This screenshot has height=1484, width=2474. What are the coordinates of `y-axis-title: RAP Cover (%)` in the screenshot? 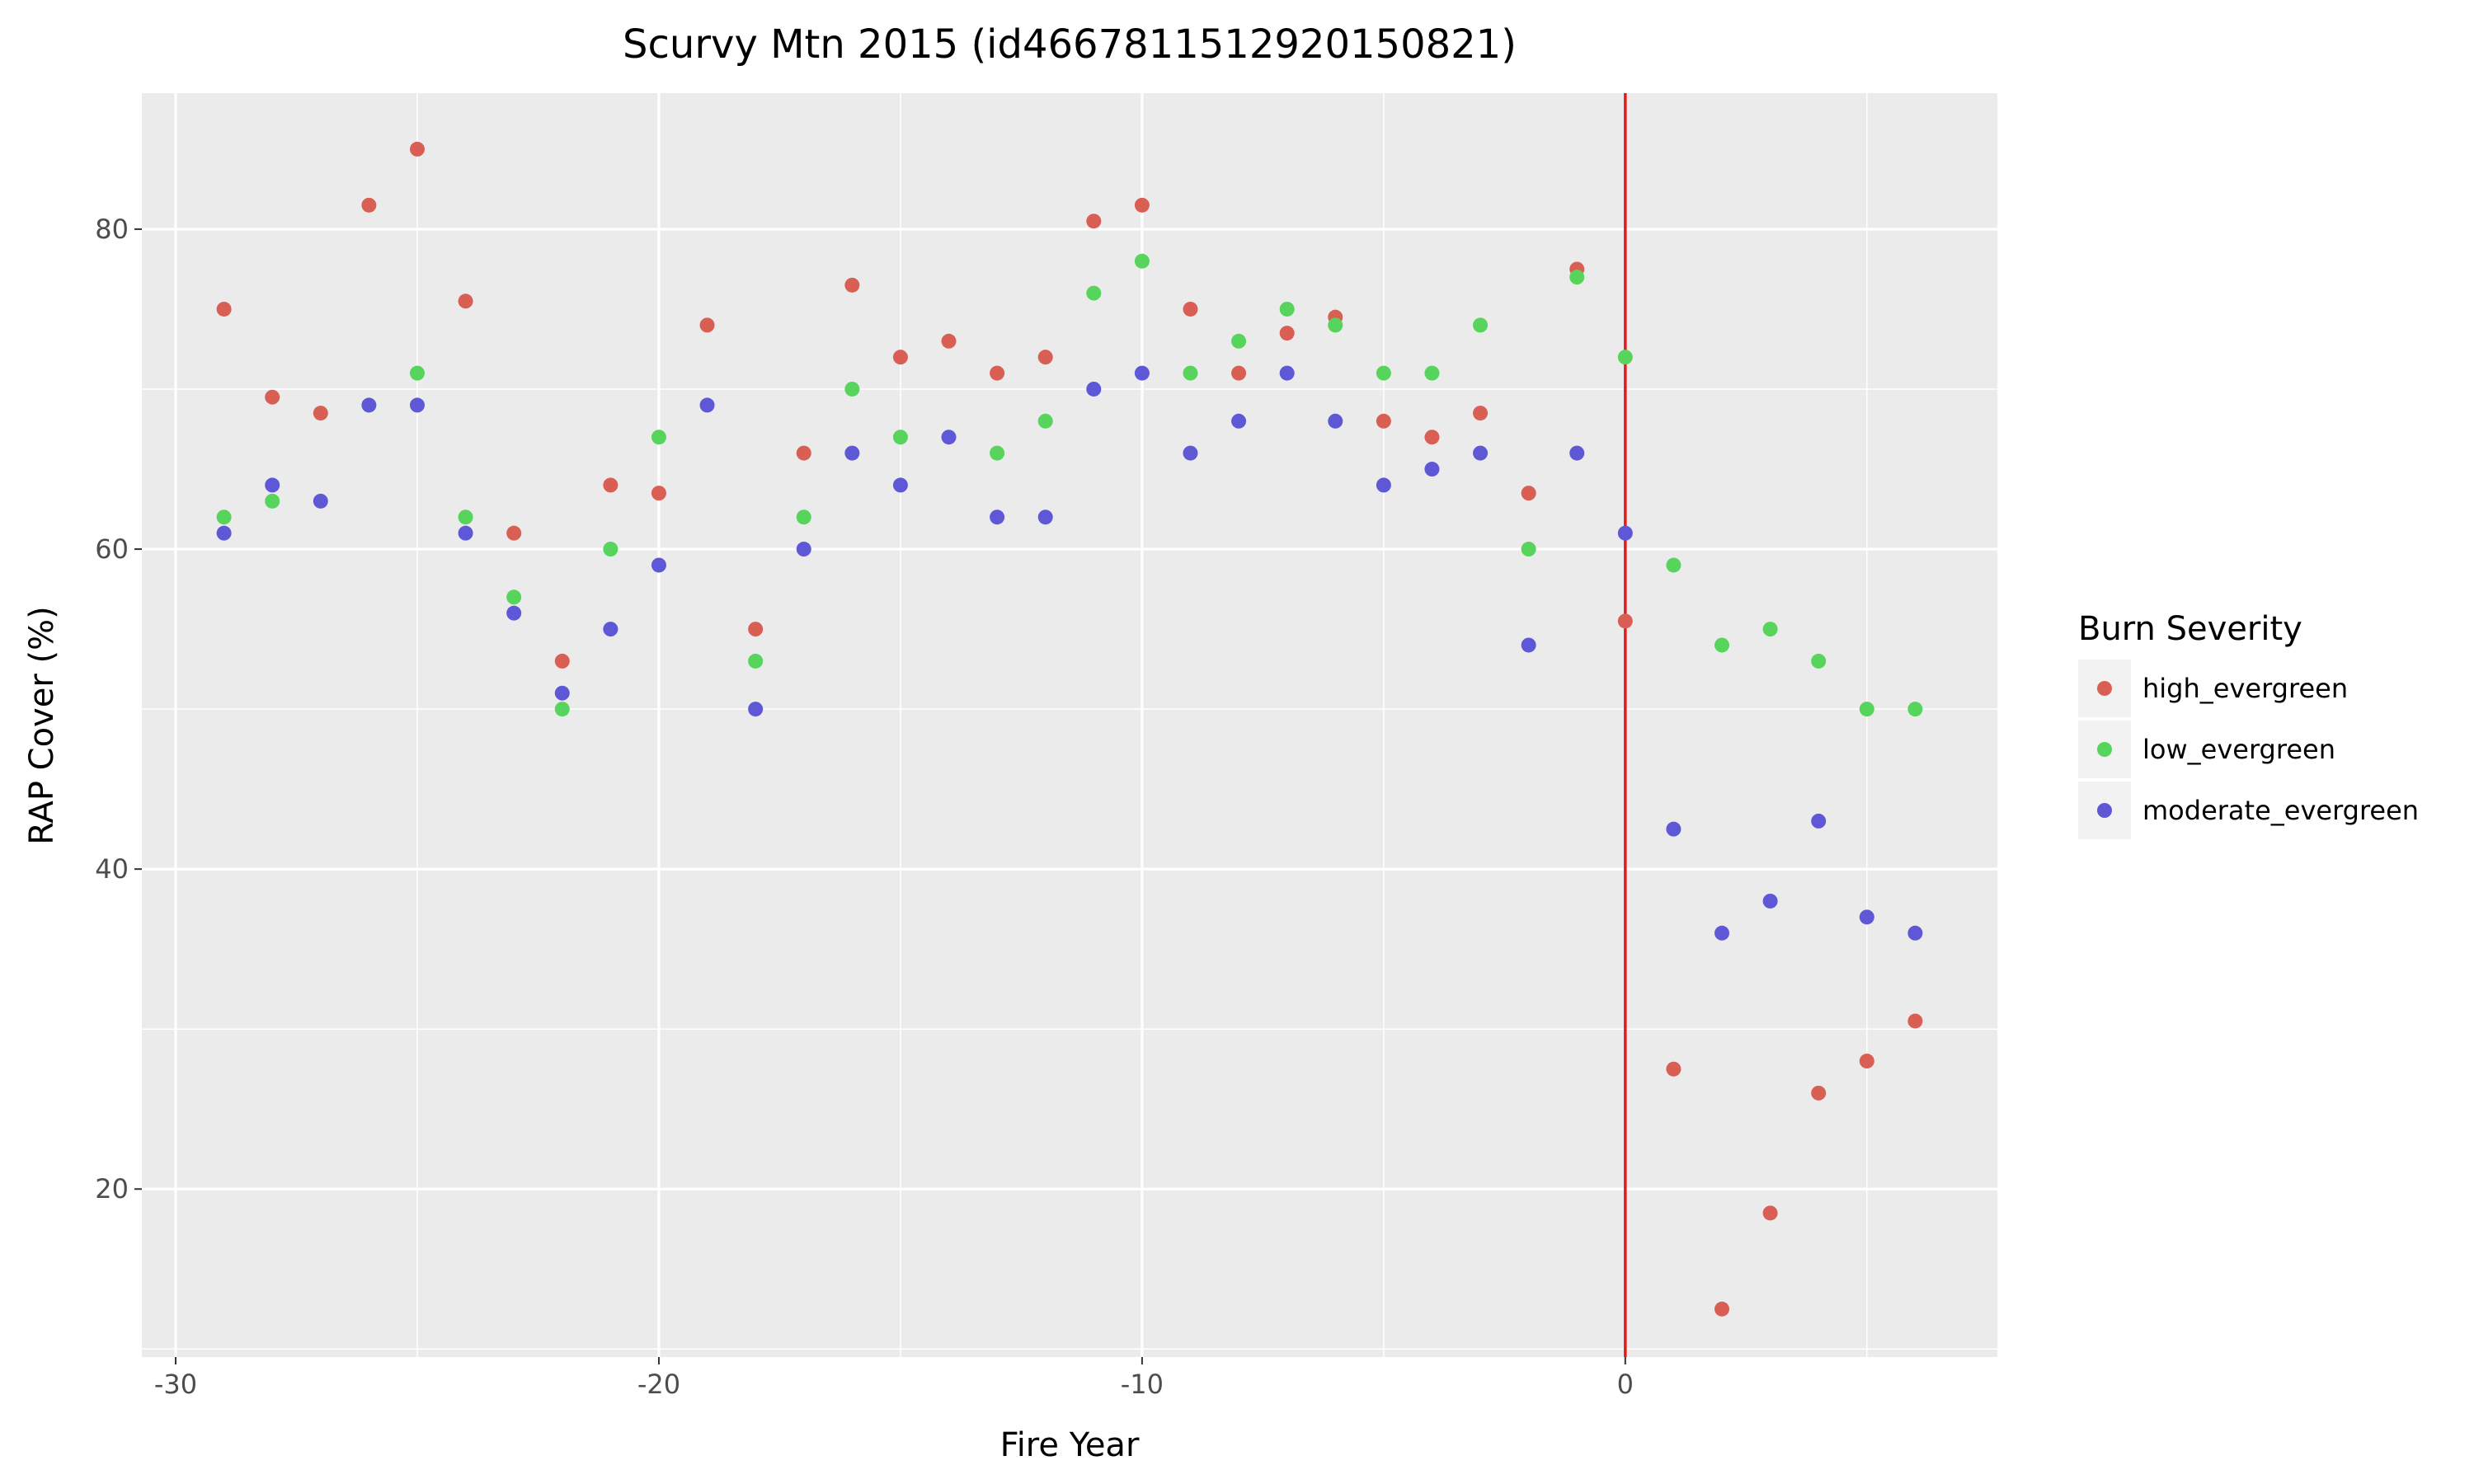 It's located at (42, 725).